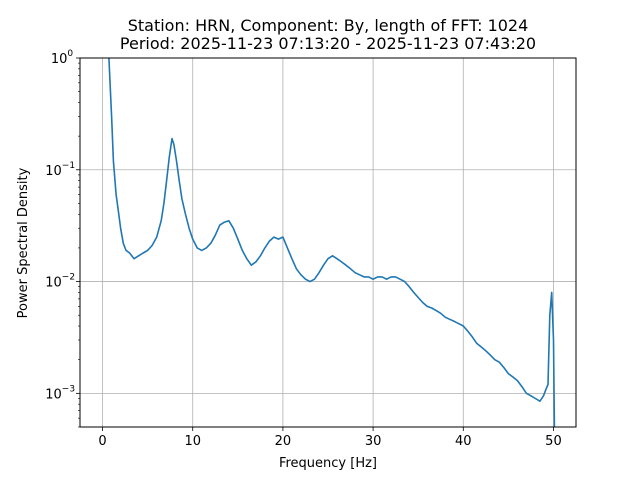  I want to click on y-tick-label-0: 10 −3, so click(60, 393).